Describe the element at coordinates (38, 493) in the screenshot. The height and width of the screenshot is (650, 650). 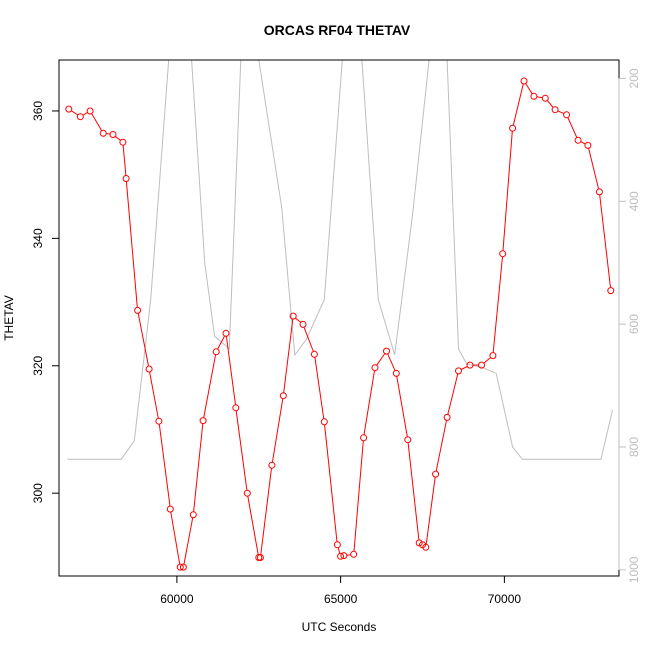
I see `y-tick-label: 300` at that location.